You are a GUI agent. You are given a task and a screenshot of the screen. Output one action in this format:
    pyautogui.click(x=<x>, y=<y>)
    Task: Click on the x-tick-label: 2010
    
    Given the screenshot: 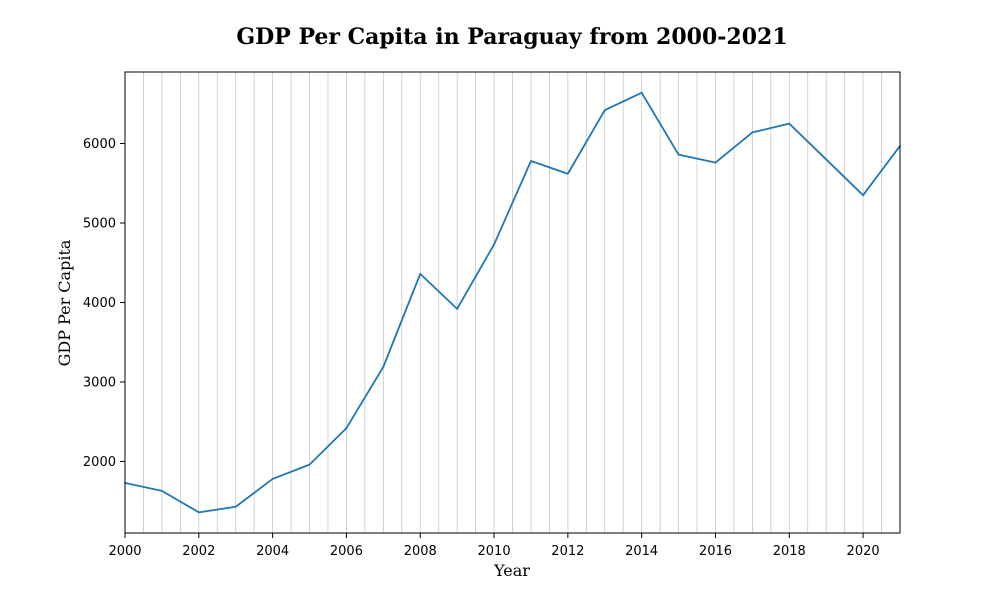 What is the action you would take?
    pyautogui.click(x=494, y=551)
    